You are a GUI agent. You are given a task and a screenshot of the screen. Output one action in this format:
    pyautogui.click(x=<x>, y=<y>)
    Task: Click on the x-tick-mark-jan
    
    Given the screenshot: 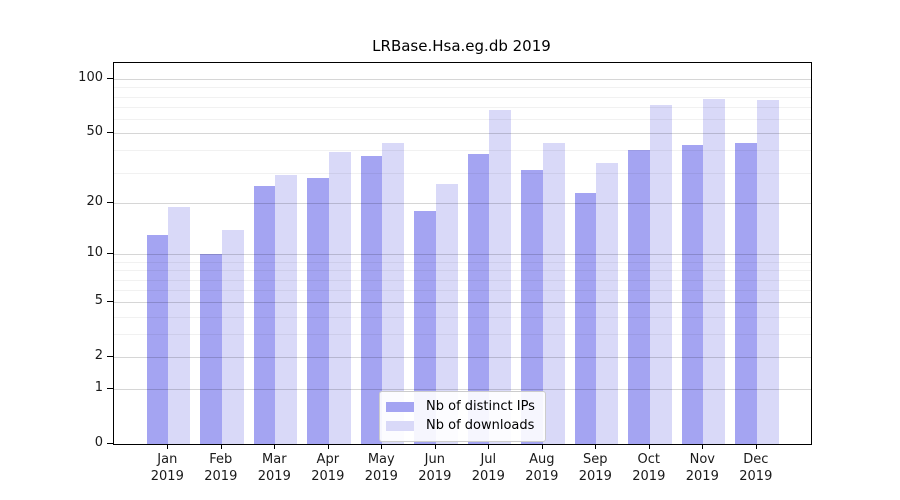 What is the action you would take?
    pyautogui.click(x=168, y=446)
    